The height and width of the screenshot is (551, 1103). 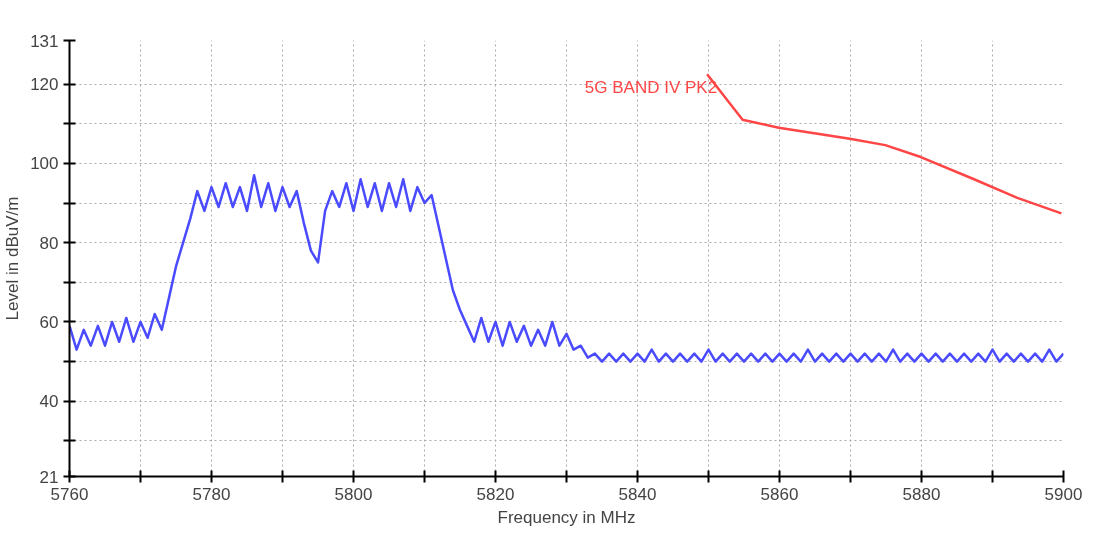 I want to click on x-axis-title: Frequency in MHz, so click(x=566, y=517).